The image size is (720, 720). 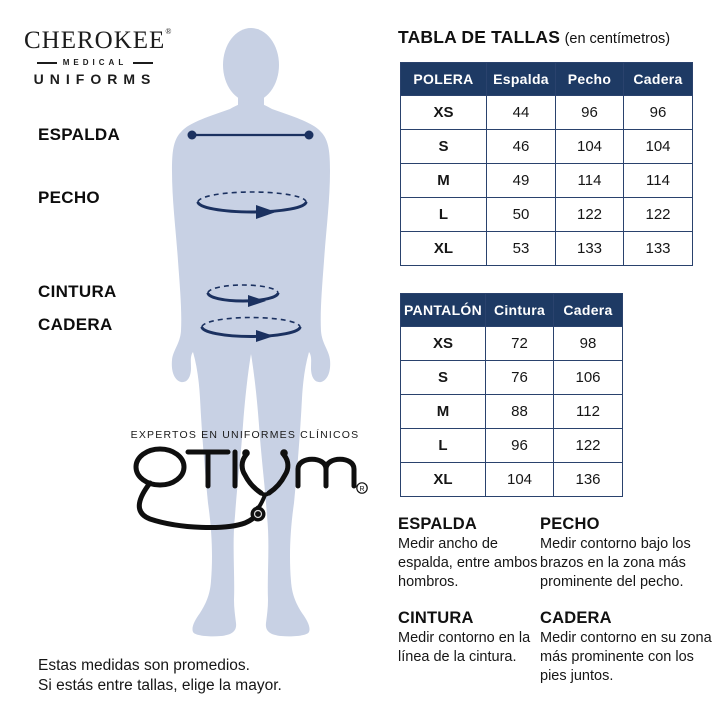 I want to click on footnote-line1: Estas medidas son promedios., so click(x=144, y=665).